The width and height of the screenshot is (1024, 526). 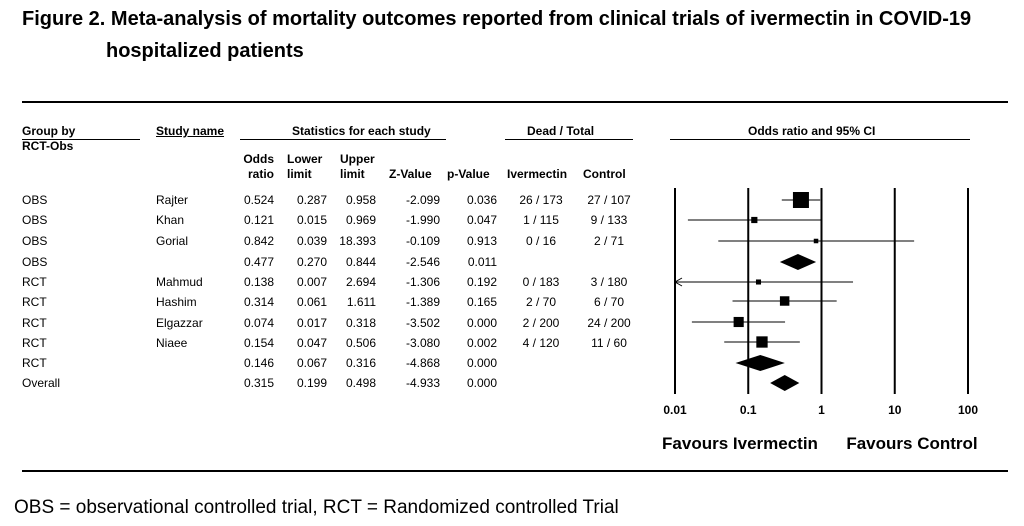 What do you see at coordinates (740, 443) in the screenshot?
I see `favours-ivermectin-label: Favours Ivermectin` at bounding box center [740, 443].